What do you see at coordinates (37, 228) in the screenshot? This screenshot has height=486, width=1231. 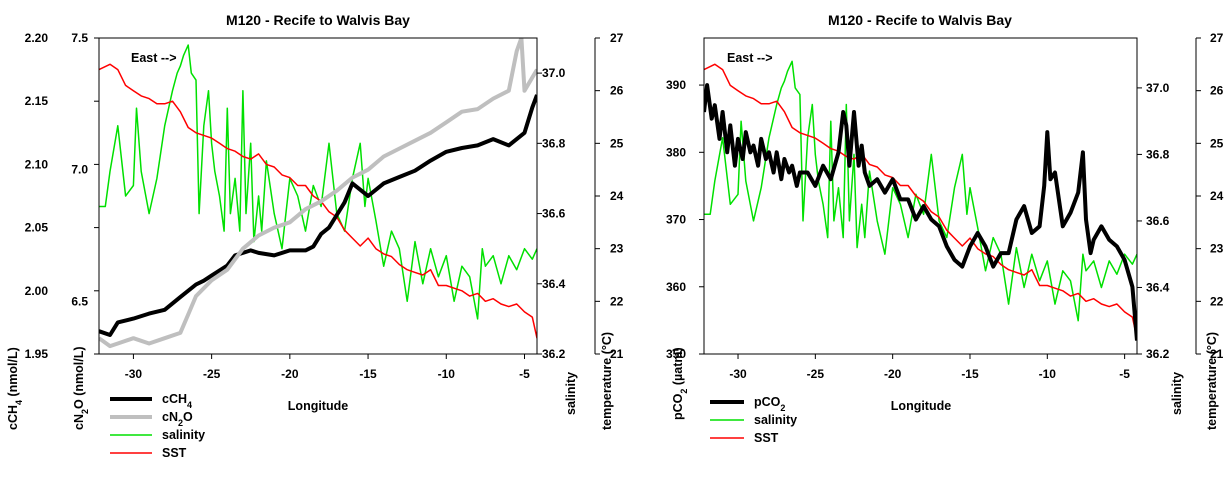 I see `y-tick-label-ch4: 2.05` at bounding box center [37, 228].